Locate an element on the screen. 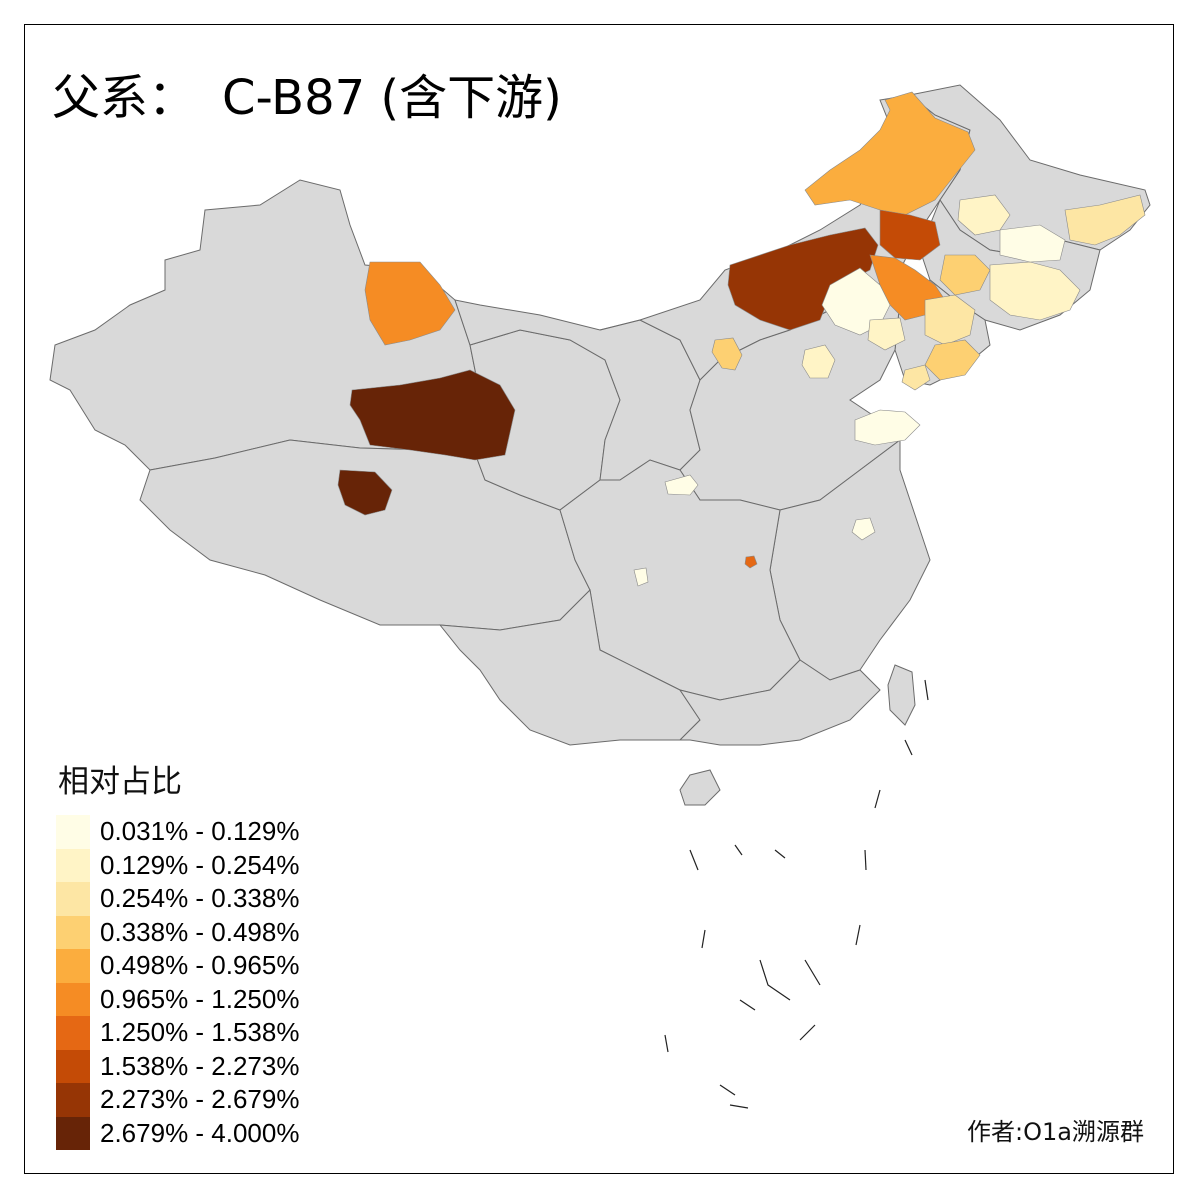 The image size is (1200, 1200). legend-label: 1.250% - 1.538% is located at coordinates (200, 1032).